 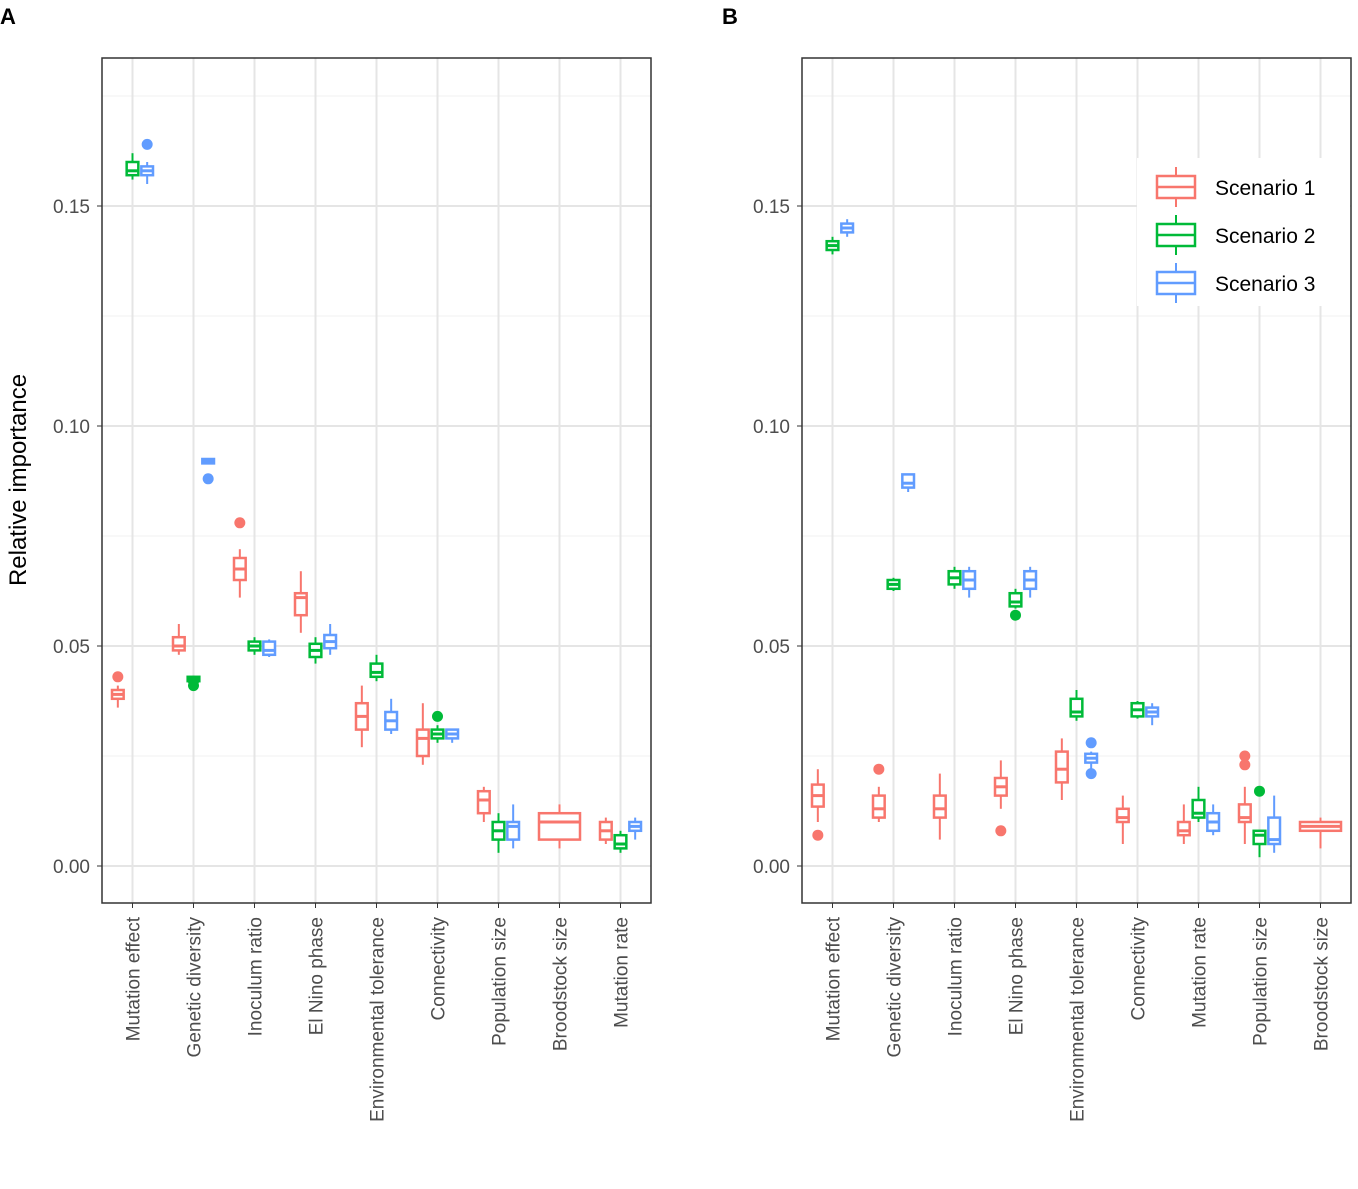 What do you see at coordinates (256, 976) in the screenshot?
I see `x-tick-label: Inoculum ratio` at bounding box center [256, 976].